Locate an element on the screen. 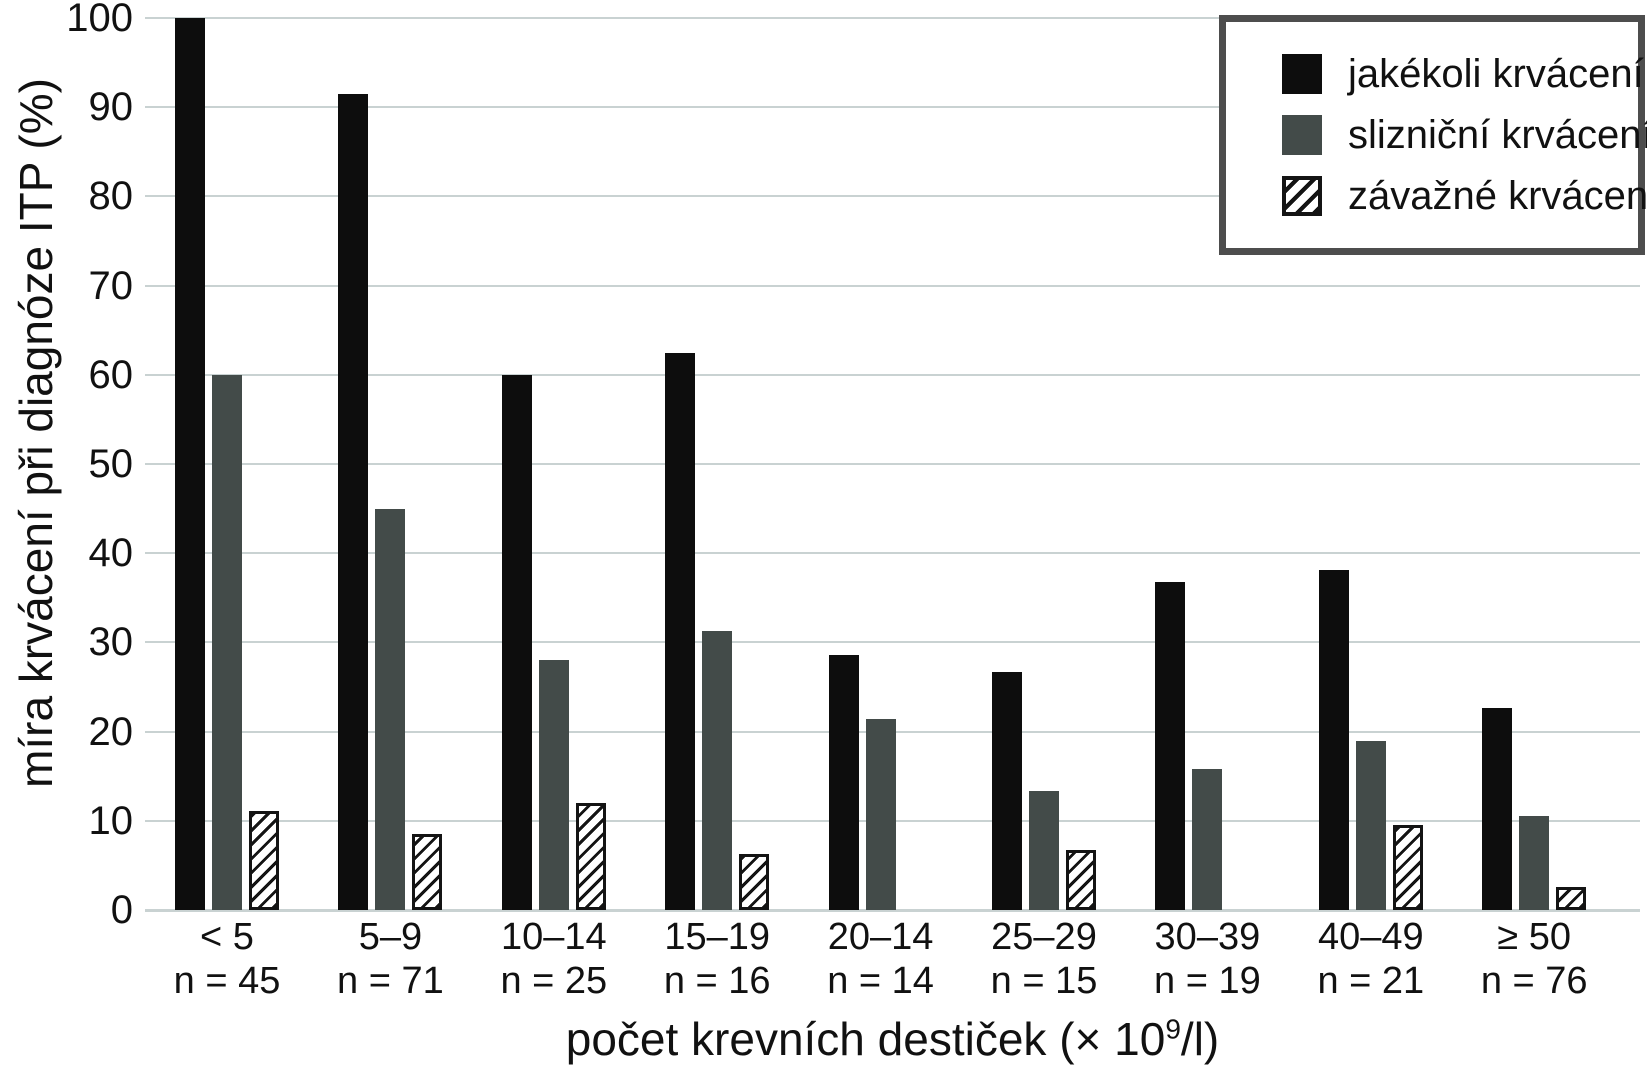  y-tick-label: 40 is located at coordinates (111, 553).